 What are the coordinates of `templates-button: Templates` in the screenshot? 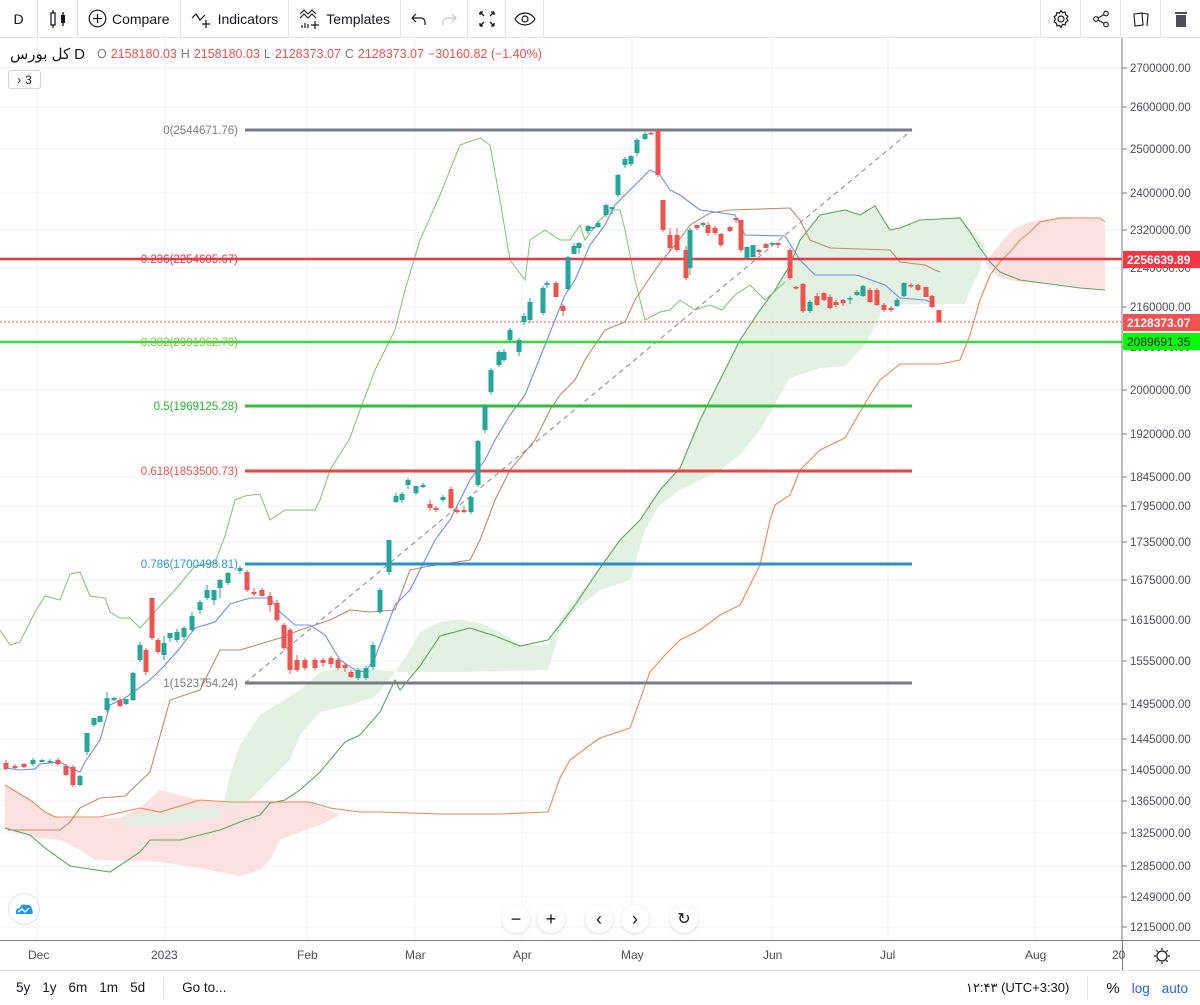 It's located at (345, 19).